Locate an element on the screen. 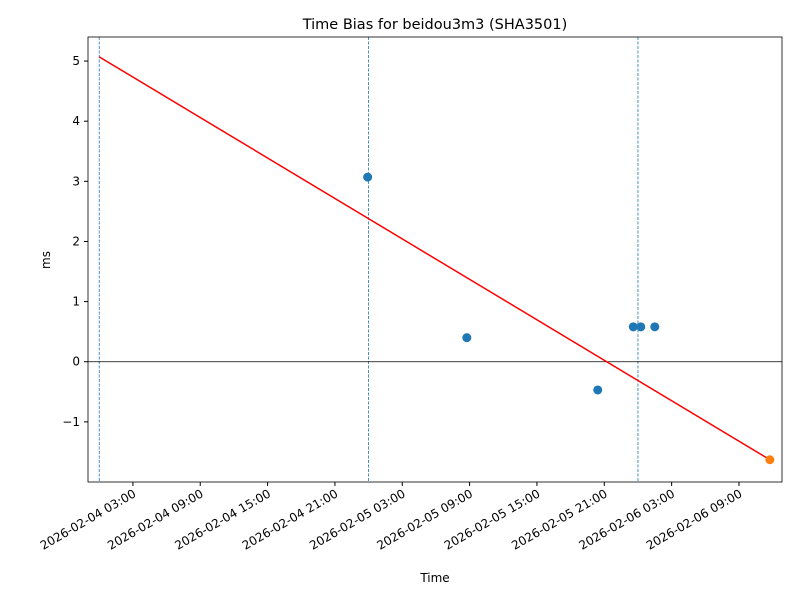  chart-title: Time Bias for beidou3m3 (SHA3501) is located at coordinates (435, 25).